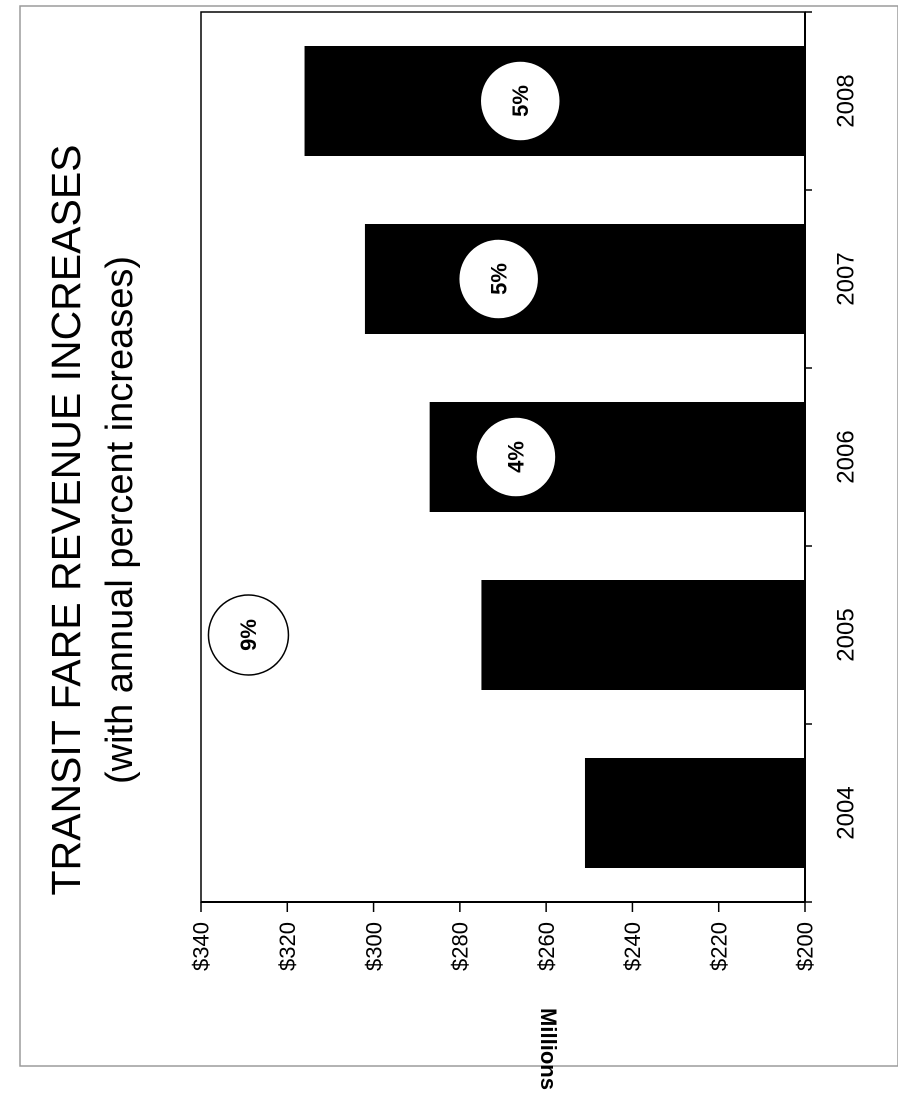  What do you see at coordinates (287, 946) in the screenshot?
I see `y-tick-label: $320` at bounding box center [287, 946].